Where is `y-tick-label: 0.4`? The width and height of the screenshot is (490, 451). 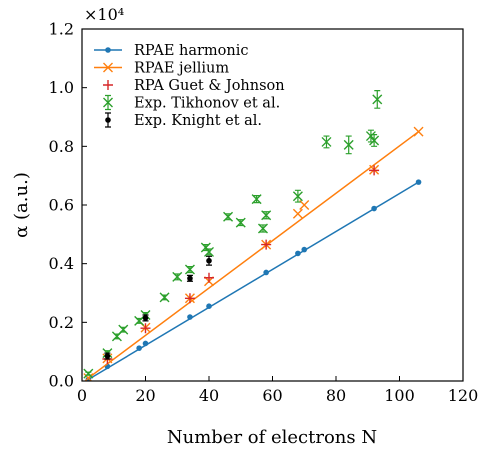
y-tick-label: 0.4 is located at coordinates (61, 263).